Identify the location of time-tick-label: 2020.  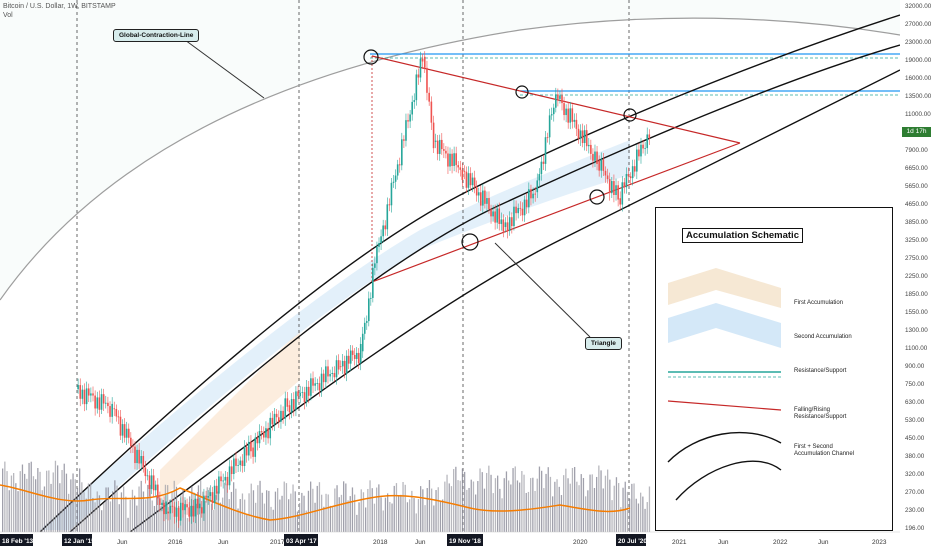
(580, 542).